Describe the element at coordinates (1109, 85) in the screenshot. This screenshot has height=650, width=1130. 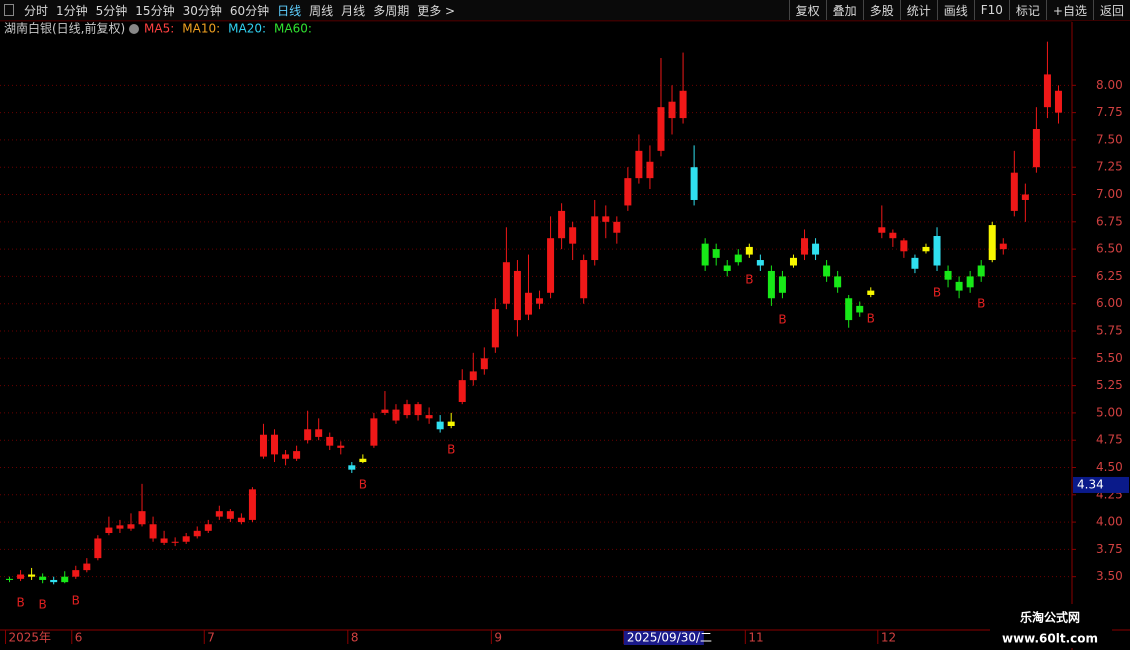
I see `y-tick-label: 8.00` at that location.